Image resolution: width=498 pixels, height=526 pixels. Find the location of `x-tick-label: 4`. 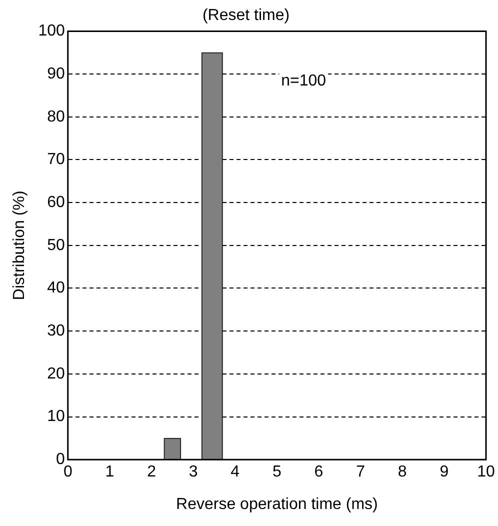

x-tick-label: 4 is located at coordinates (235, 472).